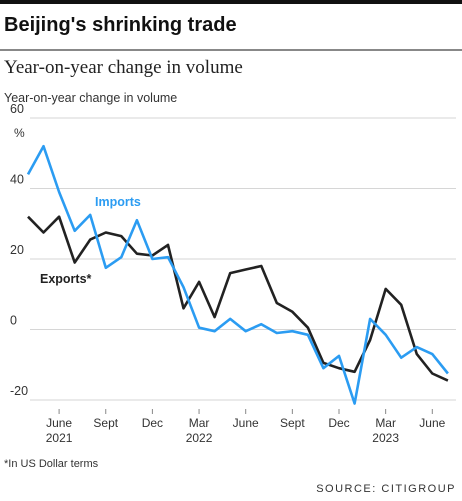 The height and width of the screenshot is (501, 462). I want to click on y-unit: %, so click(19, 133).